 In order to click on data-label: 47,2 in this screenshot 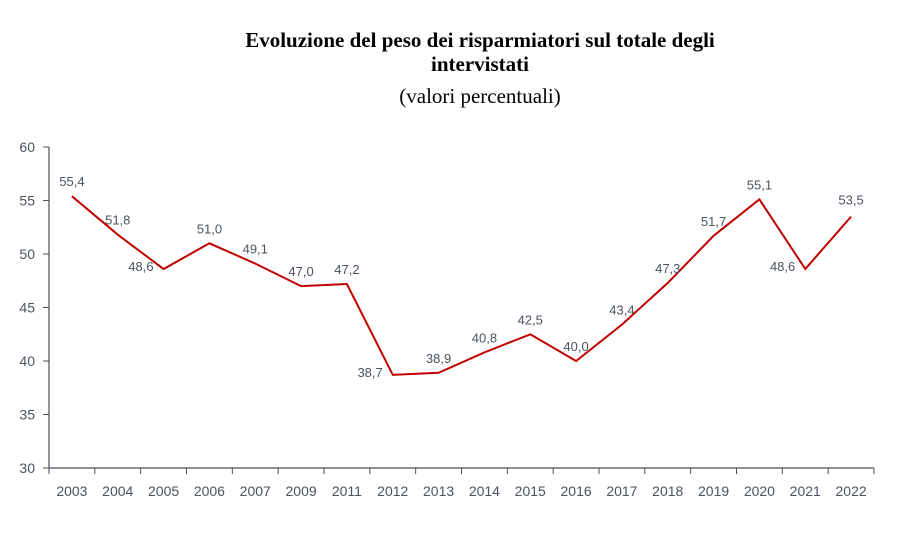, I will do `click(346, 269)`.